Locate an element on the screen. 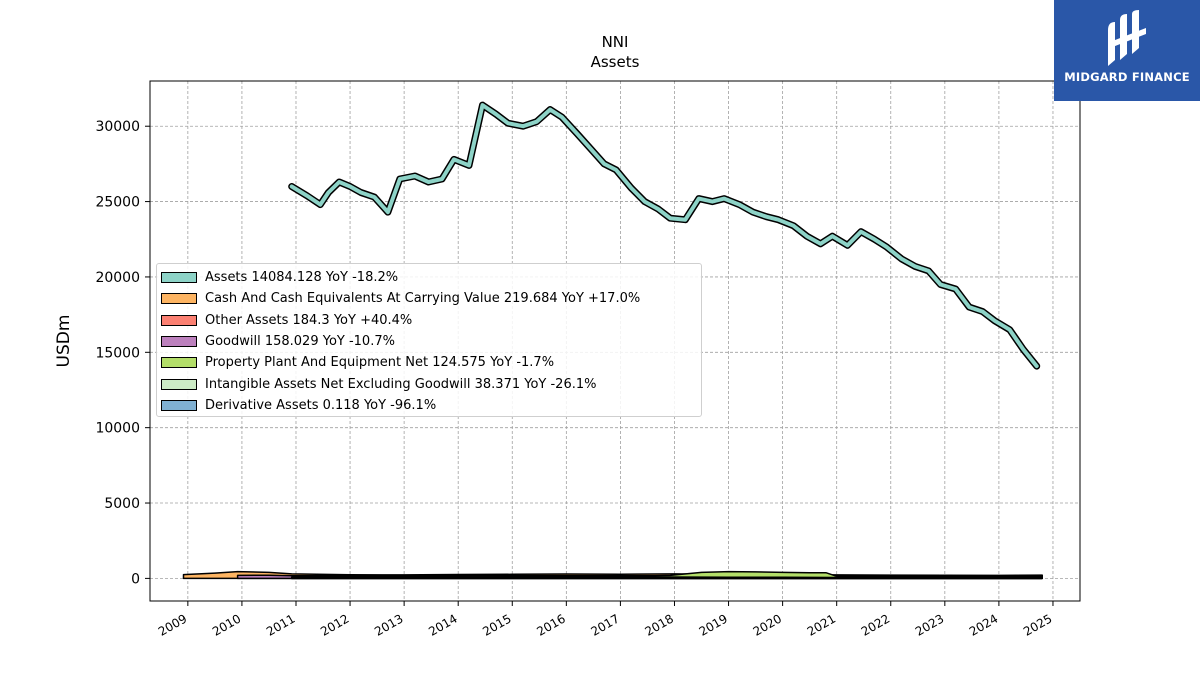 The width and height of the screenshot is (1200, 675). chart-subtitle: Assets is located at coordinates (615, 62).